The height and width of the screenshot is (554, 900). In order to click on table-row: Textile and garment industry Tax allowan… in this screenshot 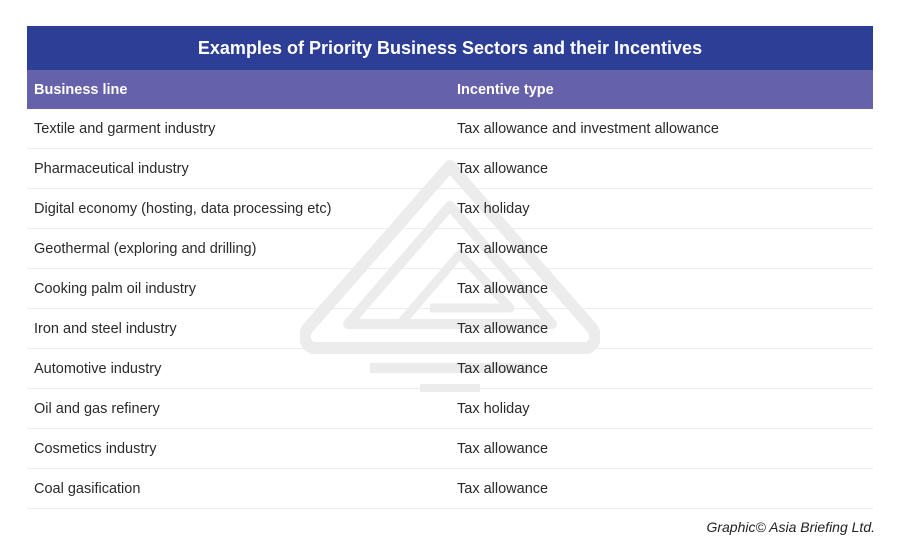, I will do `click(450, 129)`.